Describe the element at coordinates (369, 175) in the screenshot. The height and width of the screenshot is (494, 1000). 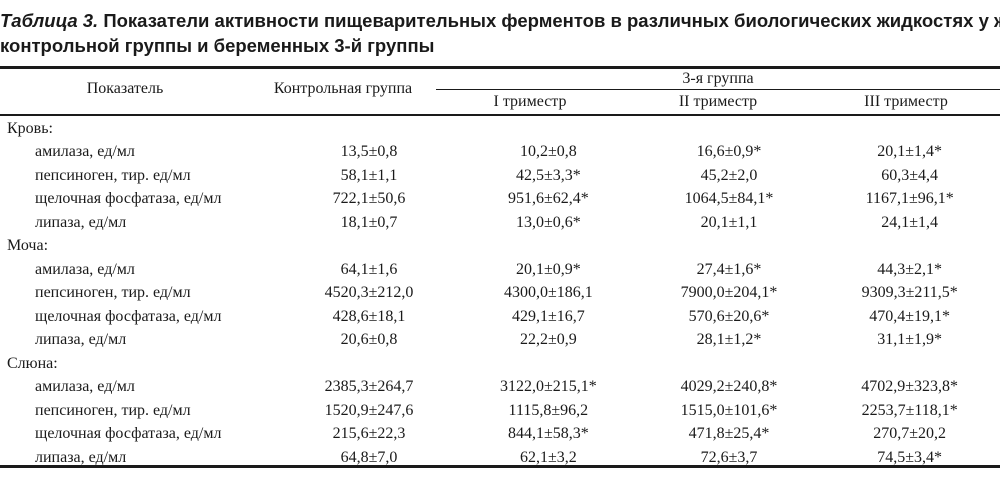
I see `cell-control: 58,1±1,1` at that location.